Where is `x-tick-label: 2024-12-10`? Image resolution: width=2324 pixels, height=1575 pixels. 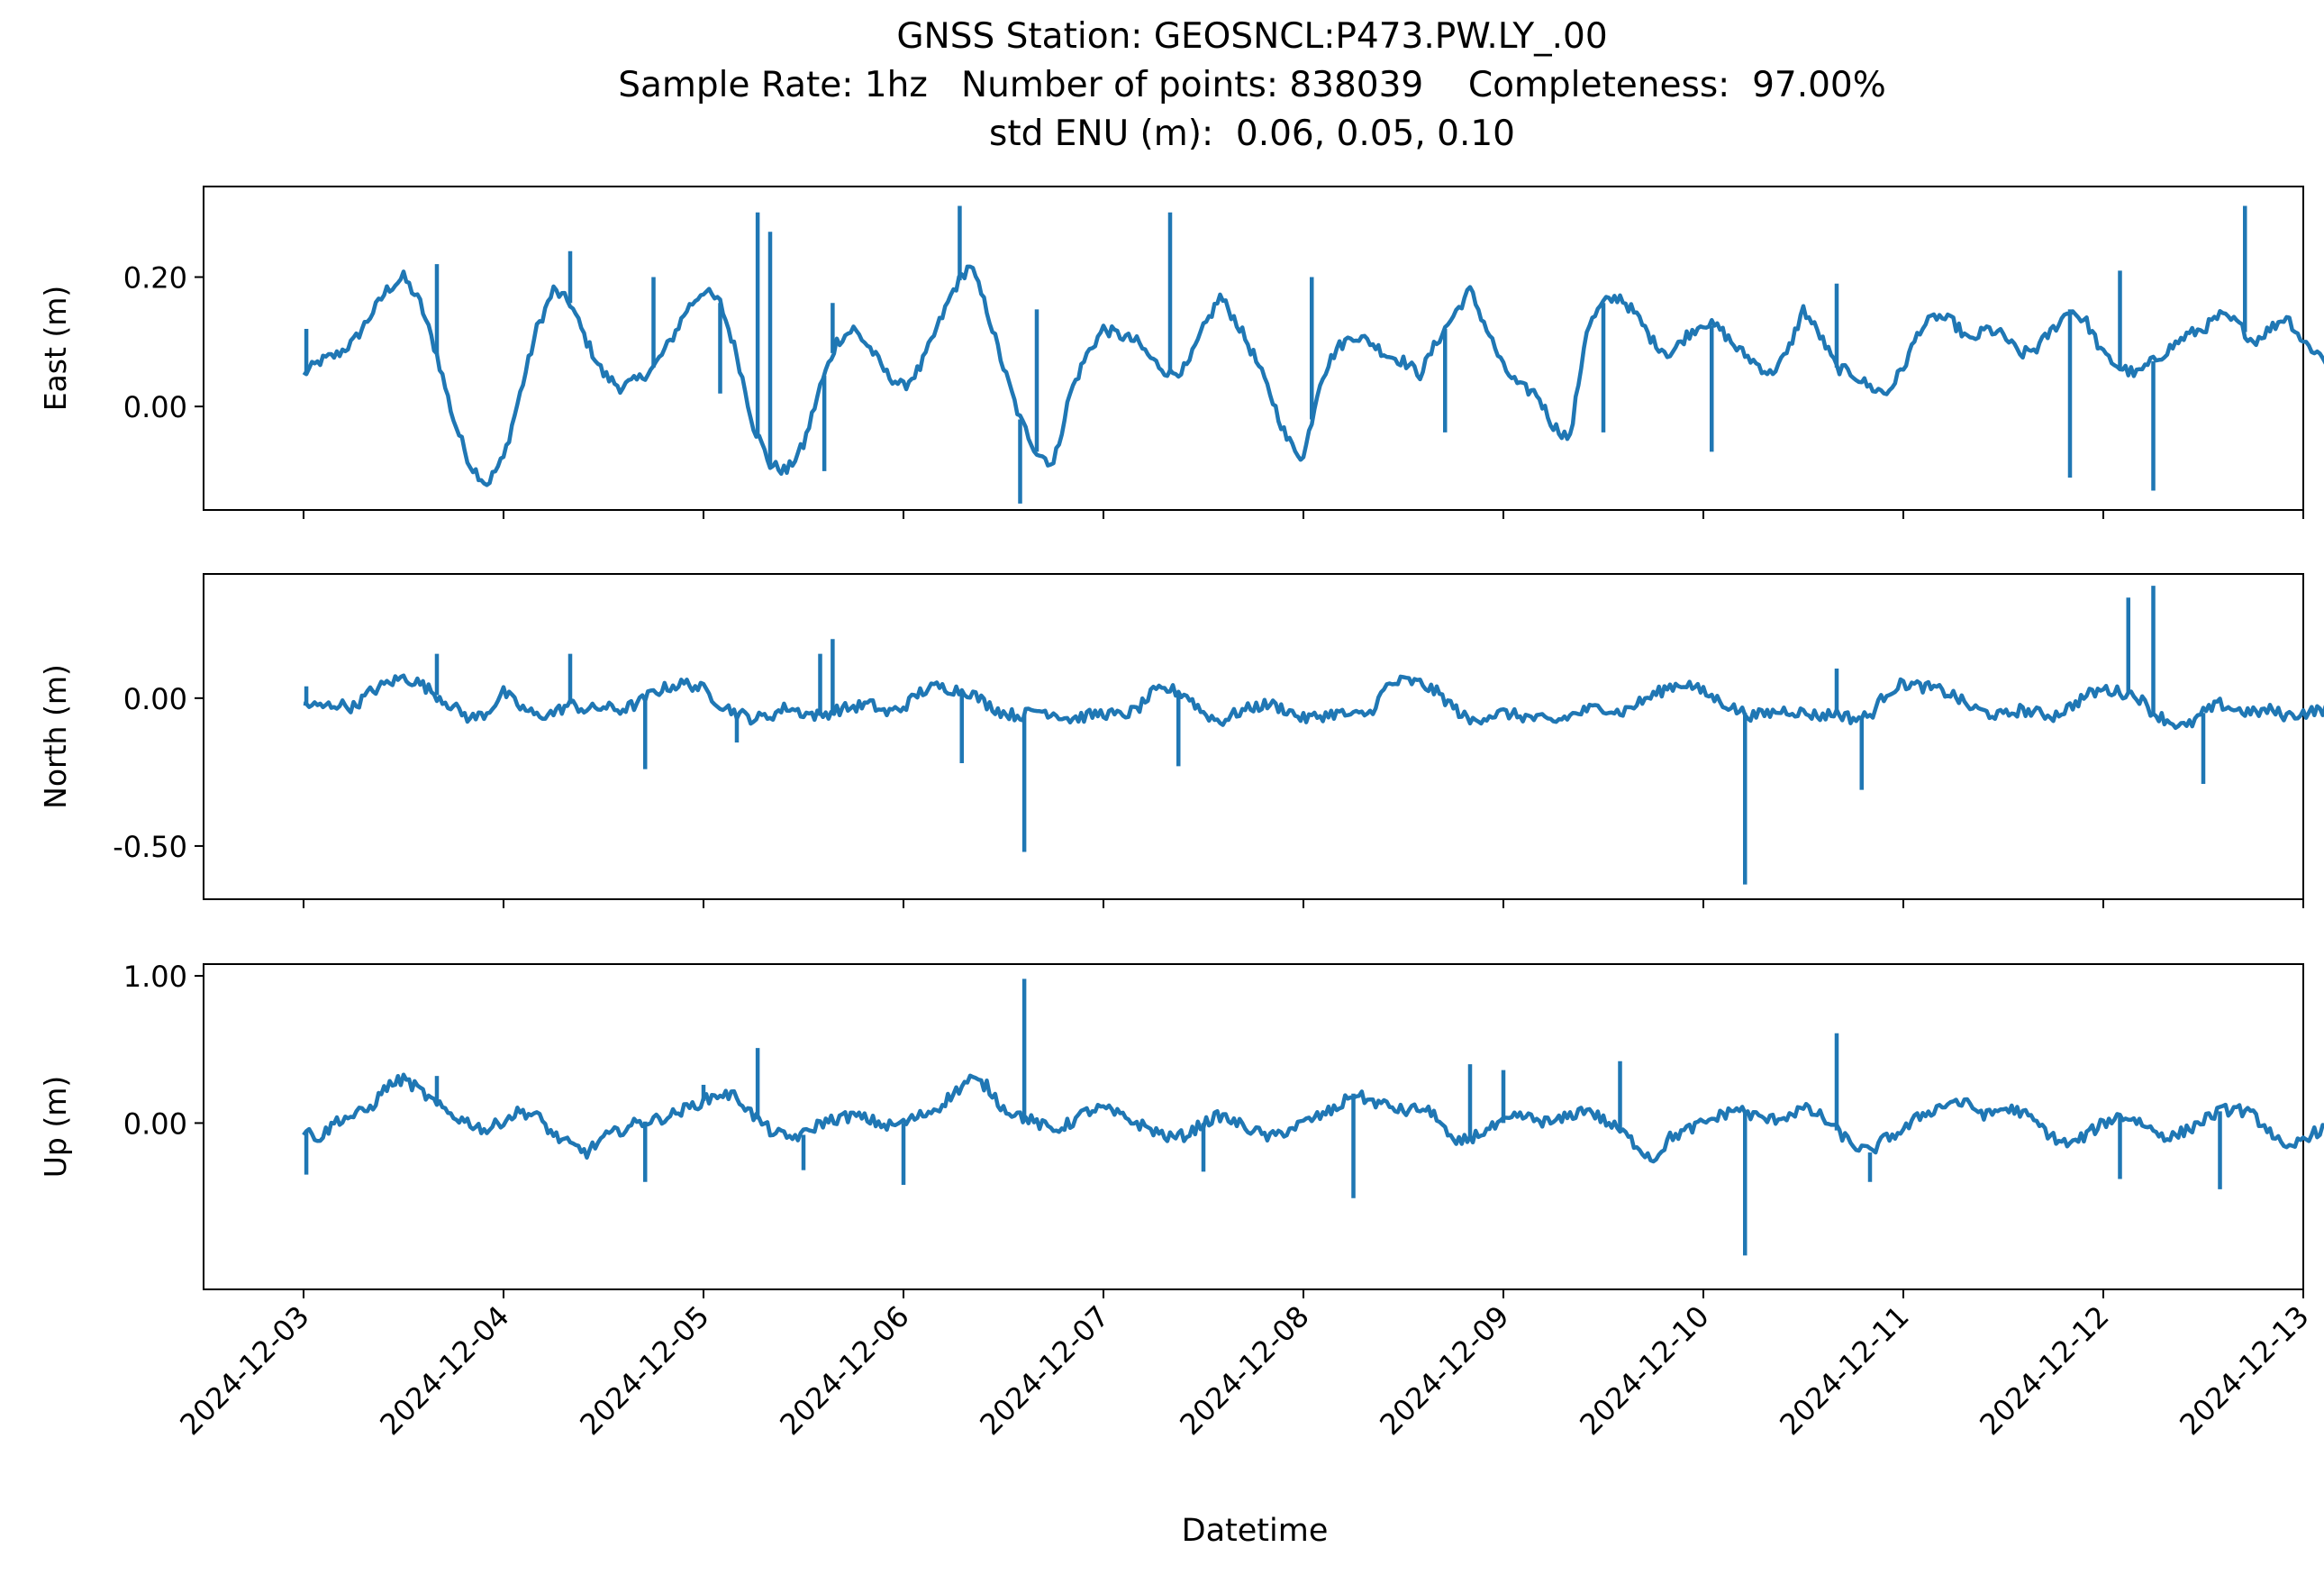
x-tick-label: 2024-12-10 is located at coordinates (1644, 1370).